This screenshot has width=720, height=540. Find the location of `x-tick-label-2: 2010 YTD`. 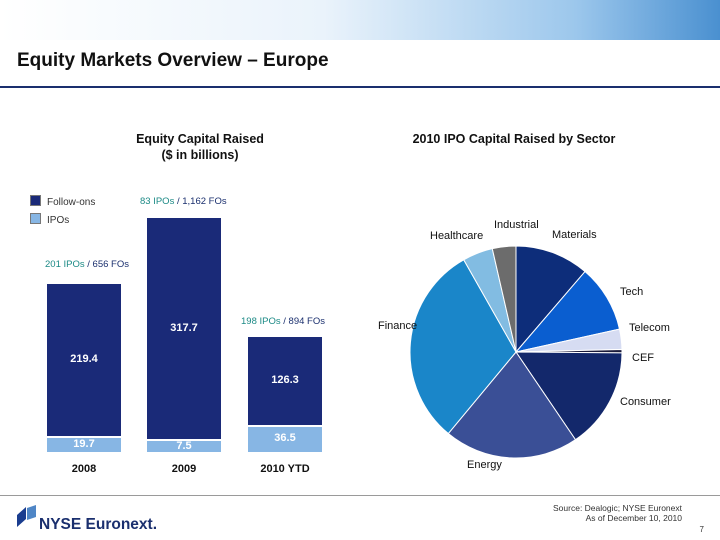

x-tick-label-2: 2010 YTD is located at coordinates (285, 469).